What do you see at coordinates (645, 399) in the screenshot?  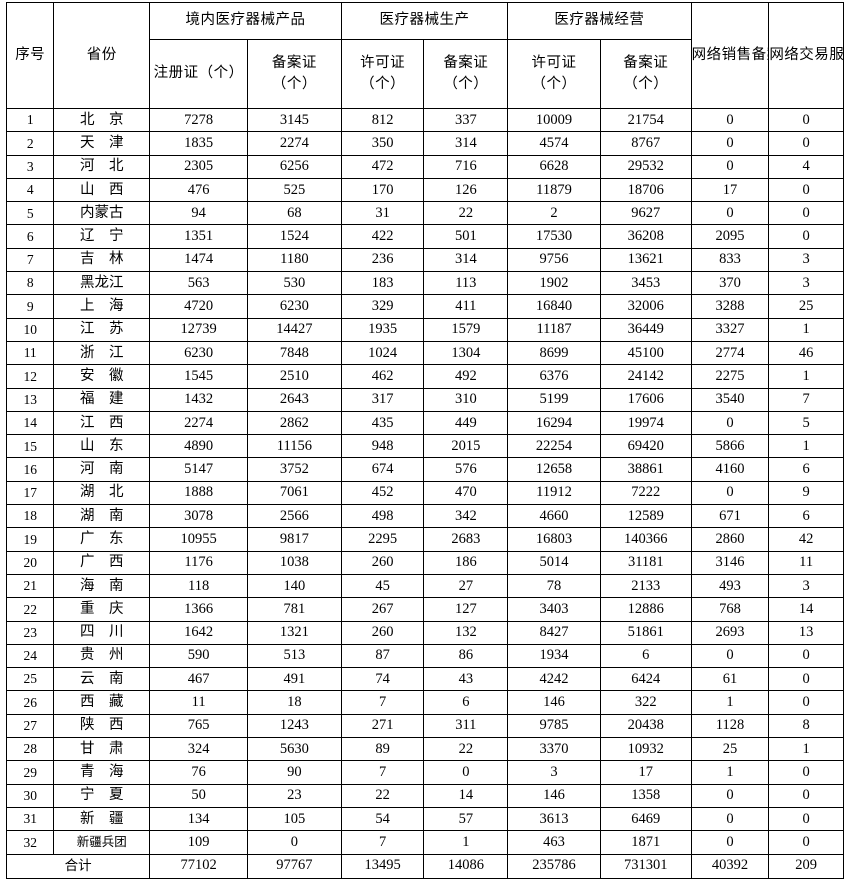 I see `cell-distribution-filing: 17606` at bounding box center [645, 399].